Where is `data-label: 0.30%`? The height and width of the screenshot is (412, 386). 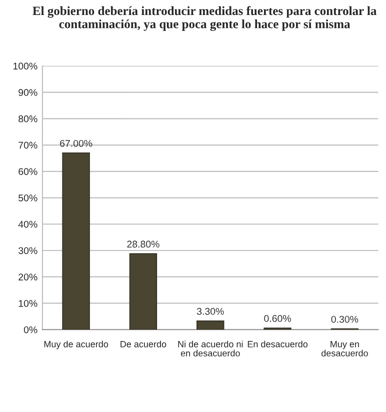
data-label: 0.30% is located at coordinates (344, 319).